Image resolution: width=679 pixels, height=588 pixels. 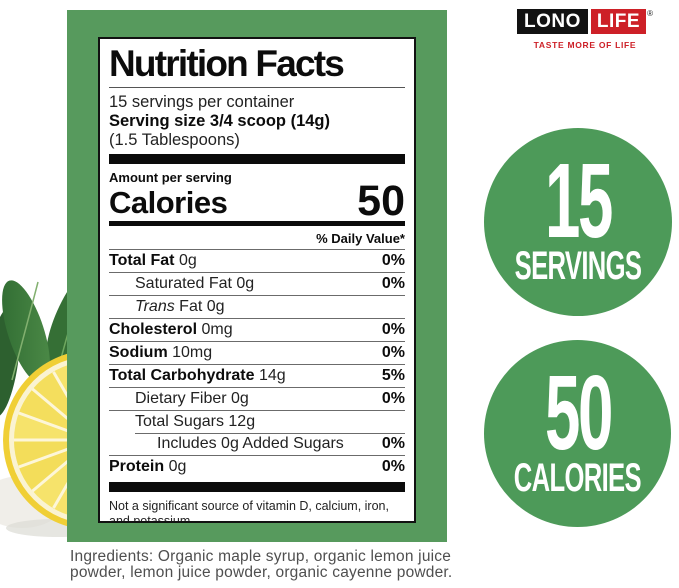 I want to click on label-title: Nutrition Facts, so click(x=227, y=63).